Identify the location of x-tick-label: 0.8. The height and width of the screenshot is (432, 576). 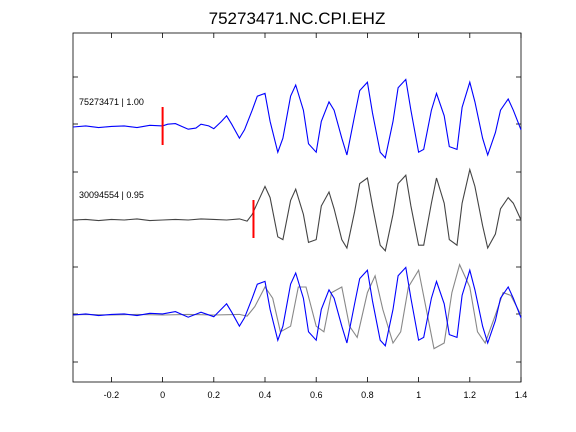
(367, 395).